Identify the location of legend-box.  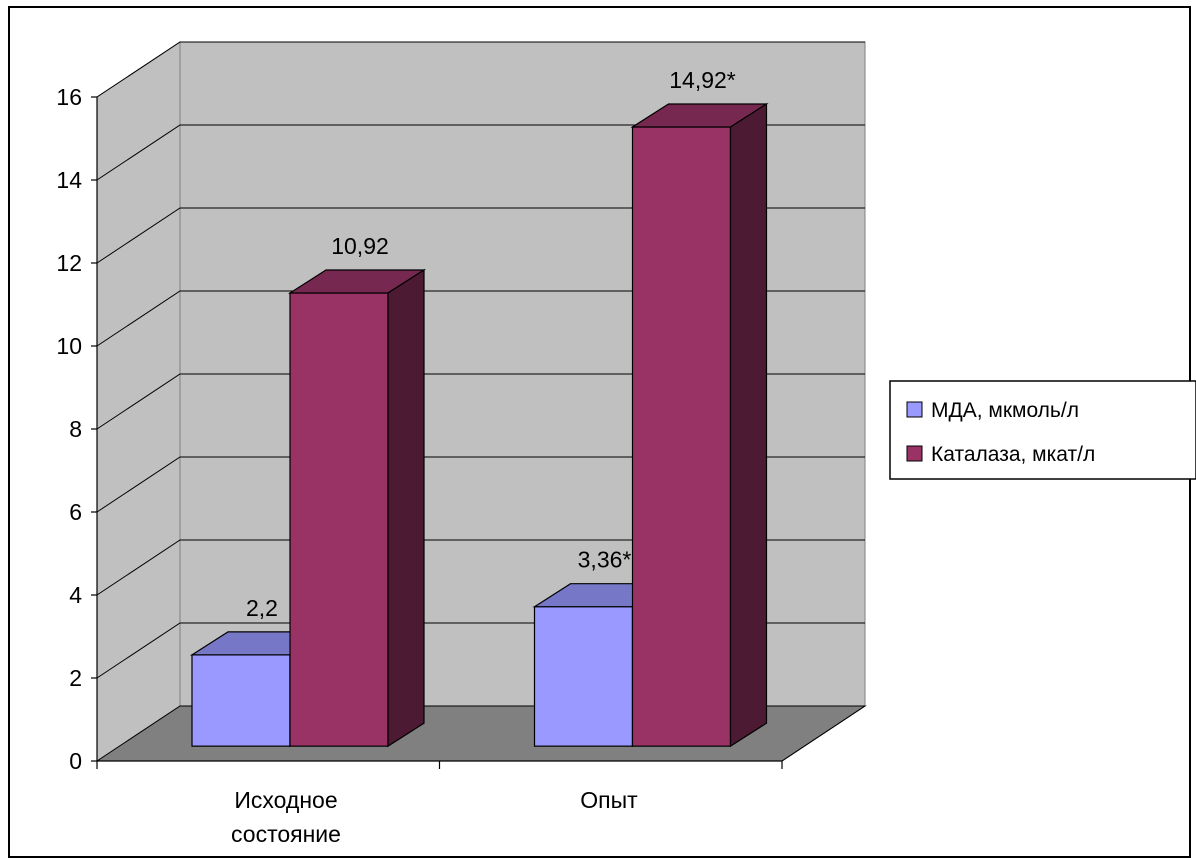
(1042, 430).